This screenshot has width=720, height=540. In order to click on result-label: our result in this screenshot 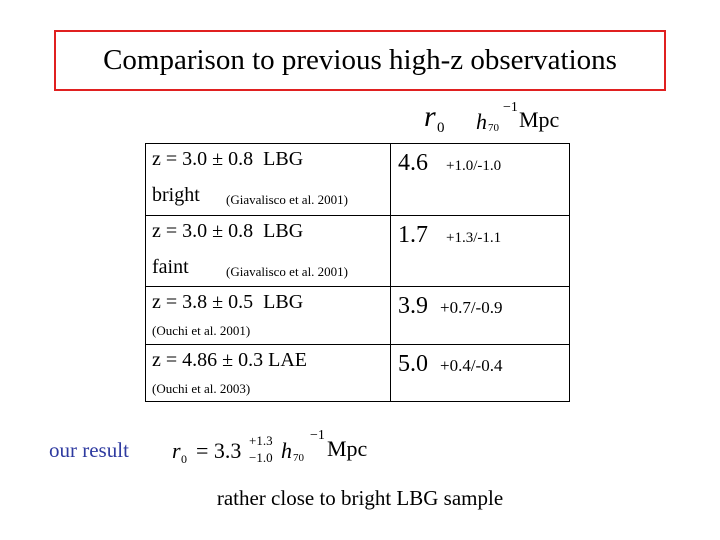, I will do `click(89, 450)`.